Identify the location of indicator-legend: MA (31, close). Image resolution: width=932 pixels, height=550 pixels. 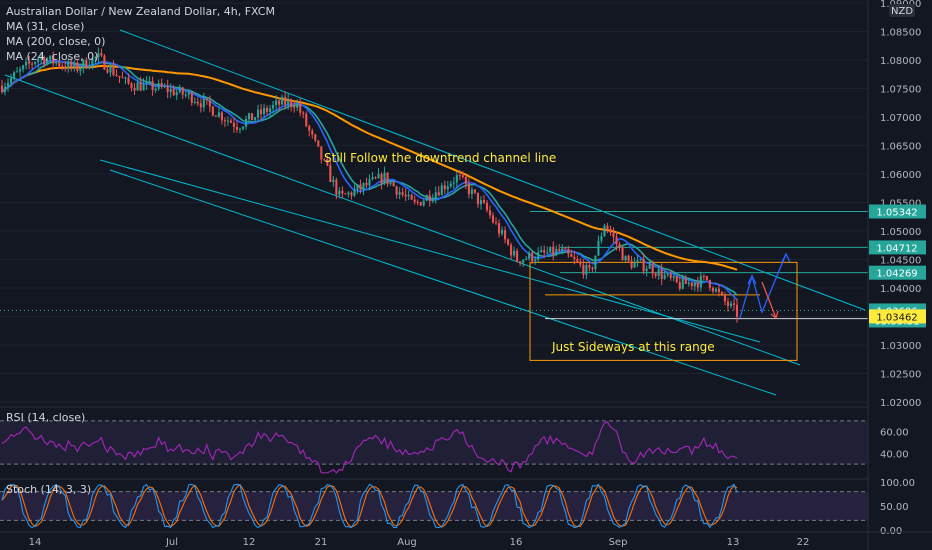
(45, 26).